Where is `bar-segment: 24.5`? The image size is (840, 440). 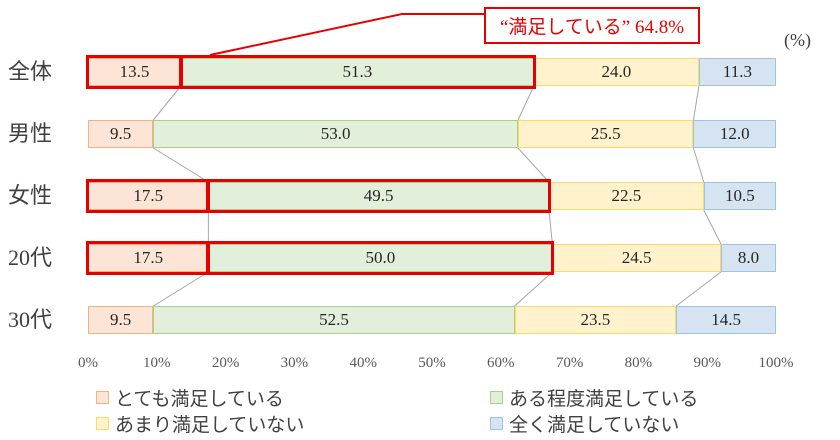
bar-segment: 24.5 is located at coordinates (636, 258).